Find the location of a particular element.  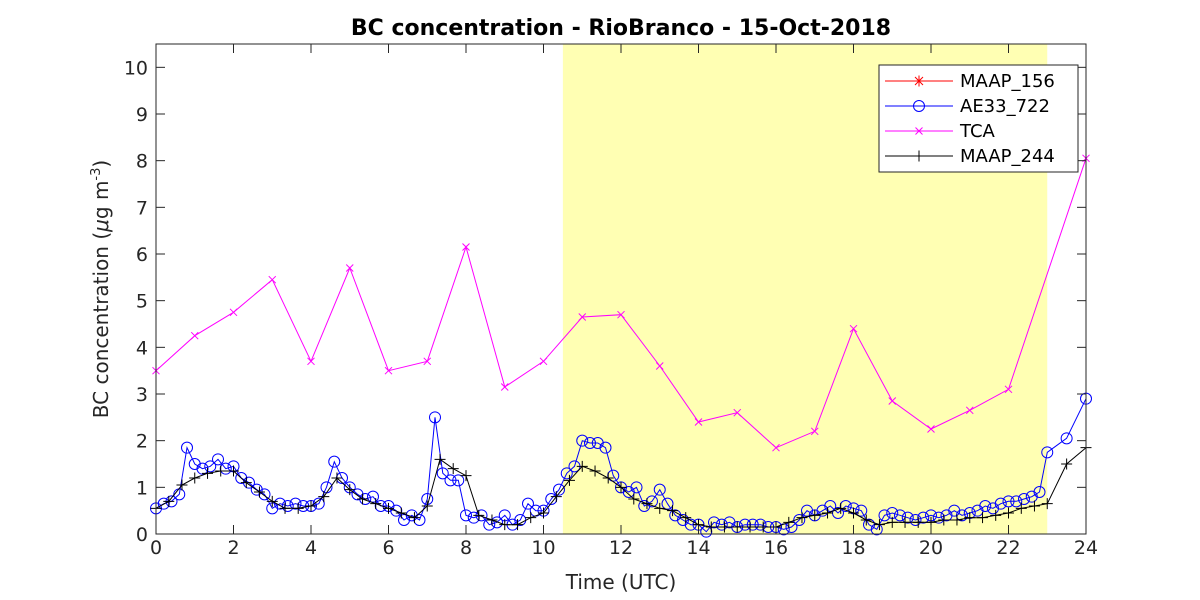

legend: MAAP_156 AE33_722 TCA MAAP_244 is located at coordinates (978, 118).